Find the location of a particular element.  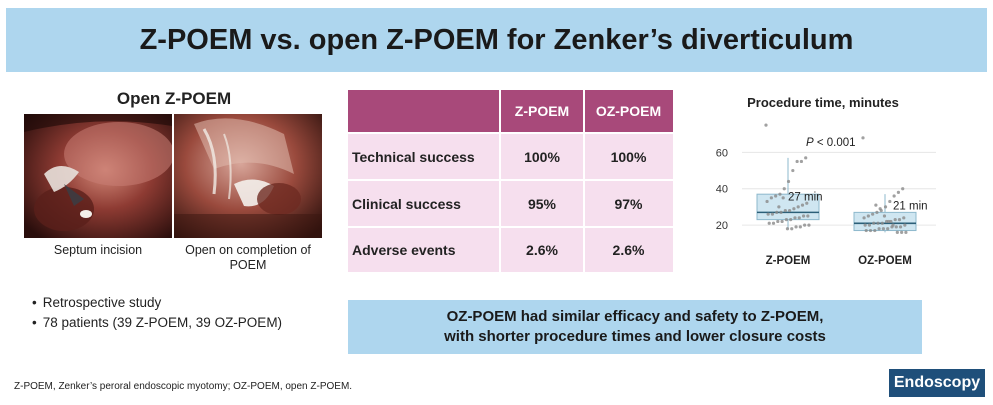

table-cell: 100% is located at coordinates (628, 156).